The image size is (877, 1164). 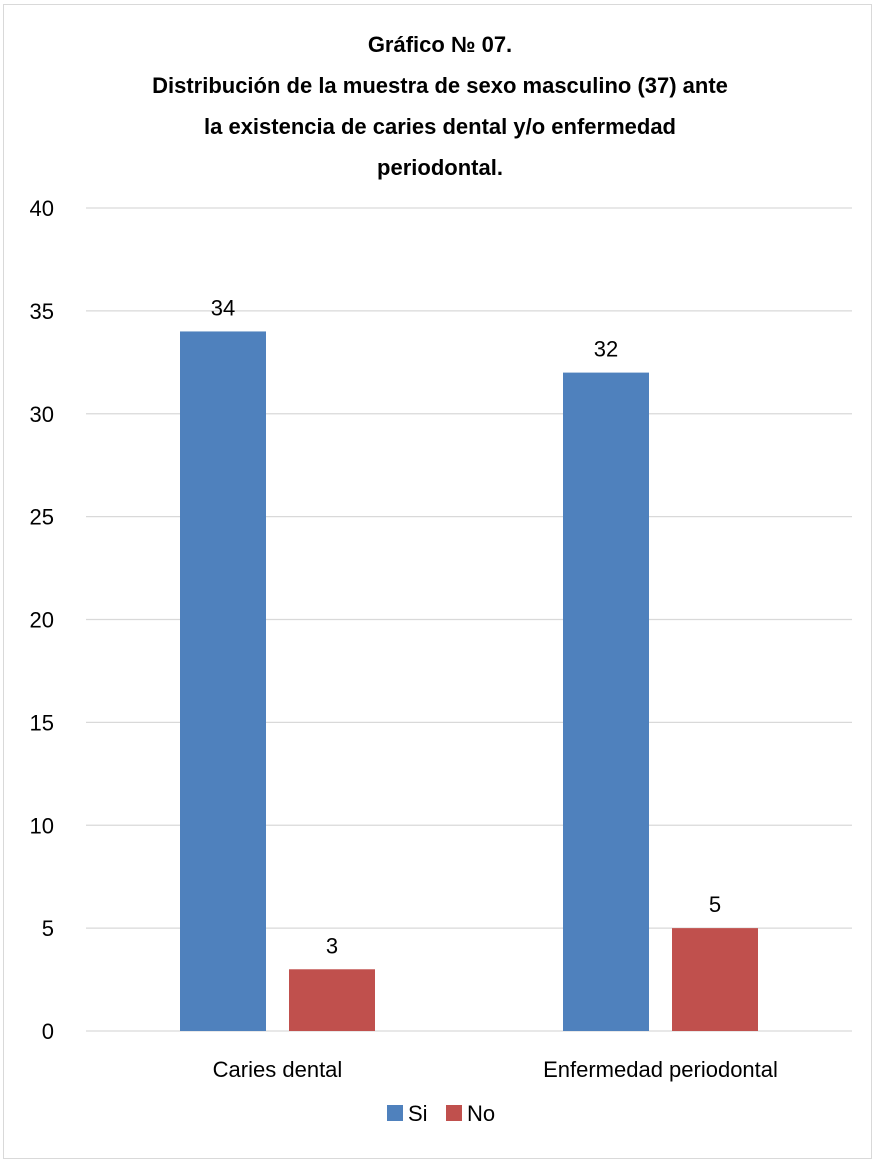 What do you see at coordinates (48, 1031) in the screenshot?
I see `y-tick-label: 0` at bounding box center [48, 1031].